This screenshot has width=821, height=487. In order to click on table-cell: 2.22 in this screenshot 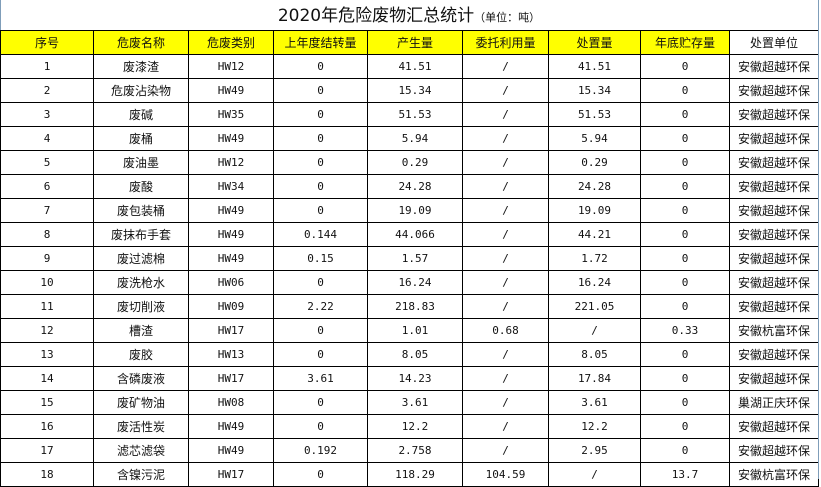, I will do `click(320, 306)`.